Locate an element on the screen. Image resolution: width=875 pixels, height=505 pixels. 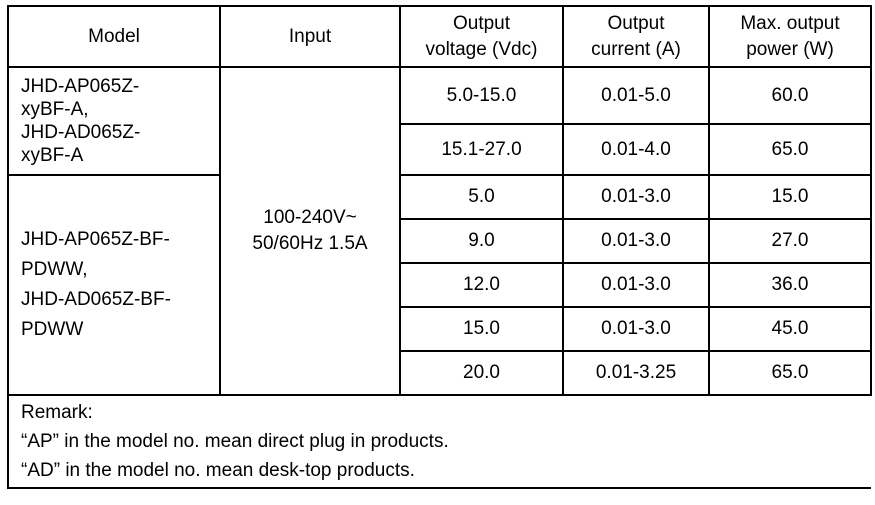
voltage-cell: 9.0 is located at coordinates (481, 241).